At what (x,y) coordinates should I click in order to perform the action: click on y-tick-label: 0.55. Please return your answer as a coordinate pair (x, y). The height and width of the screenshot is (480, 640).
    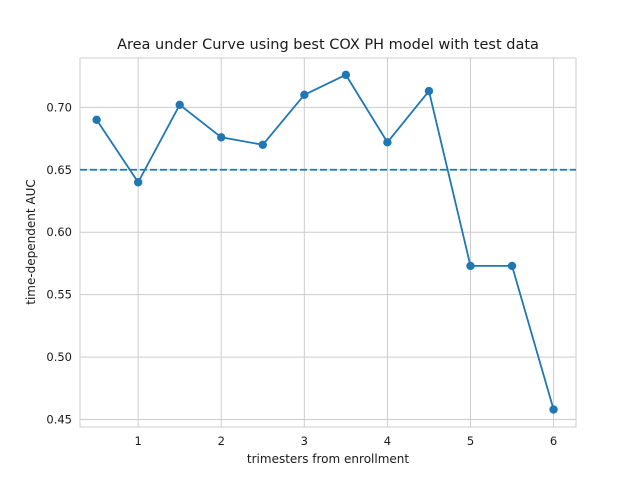
    Looking at the image, I should click on (59, 295).